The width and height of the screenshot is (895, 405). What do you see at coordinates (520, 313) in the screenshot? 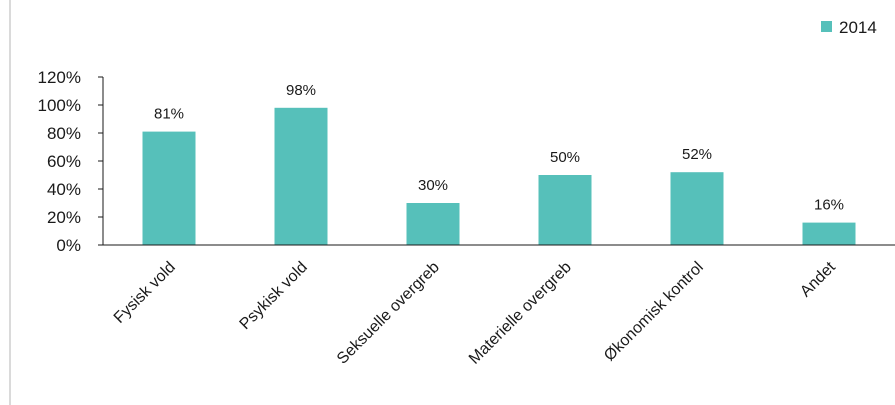
I see `x-tick-label: Materielle overgreb` at bounding box center [520, 313].